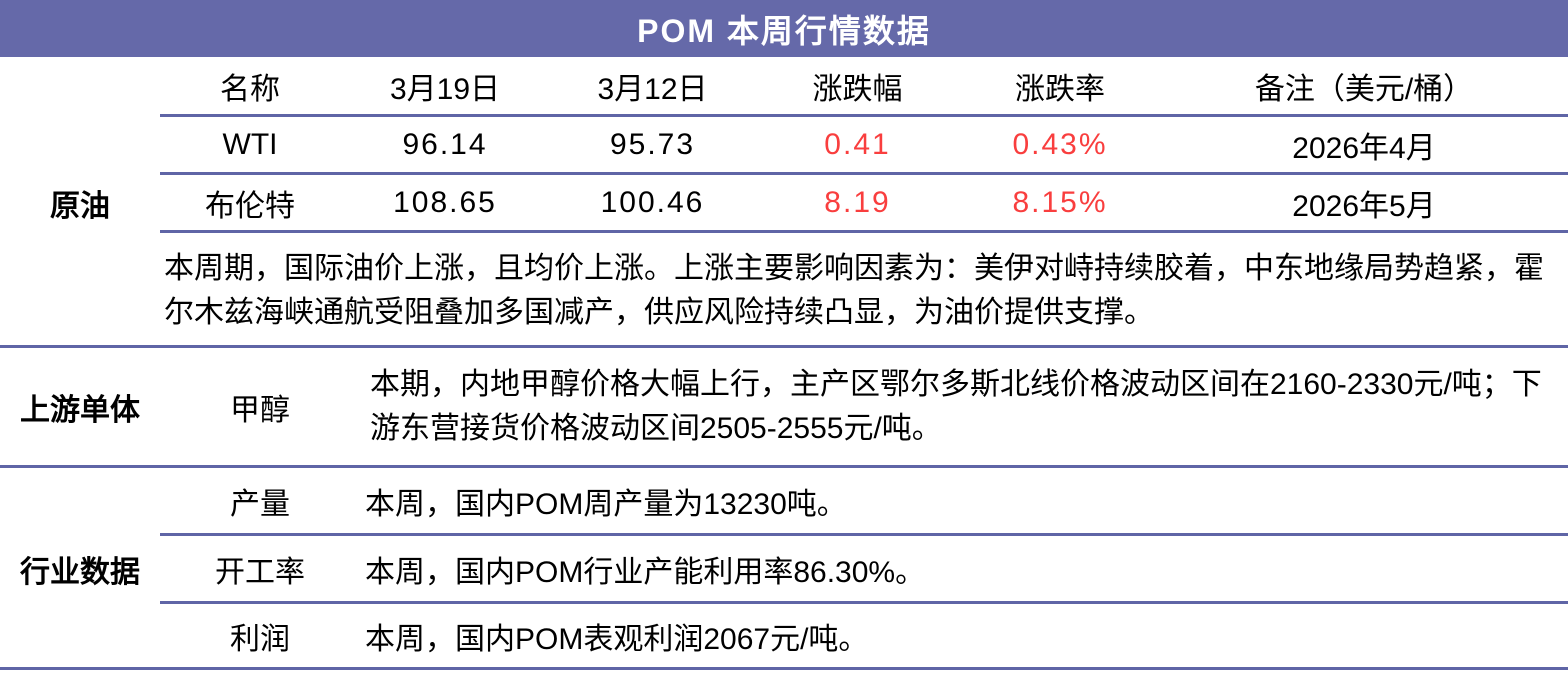  Describe the element at coordinates (784, 202) in the screenshot. I see `table-row-brent: 原油 布伦特 108.65 100.46 8.19 8.15% 2026年5月` at that location.